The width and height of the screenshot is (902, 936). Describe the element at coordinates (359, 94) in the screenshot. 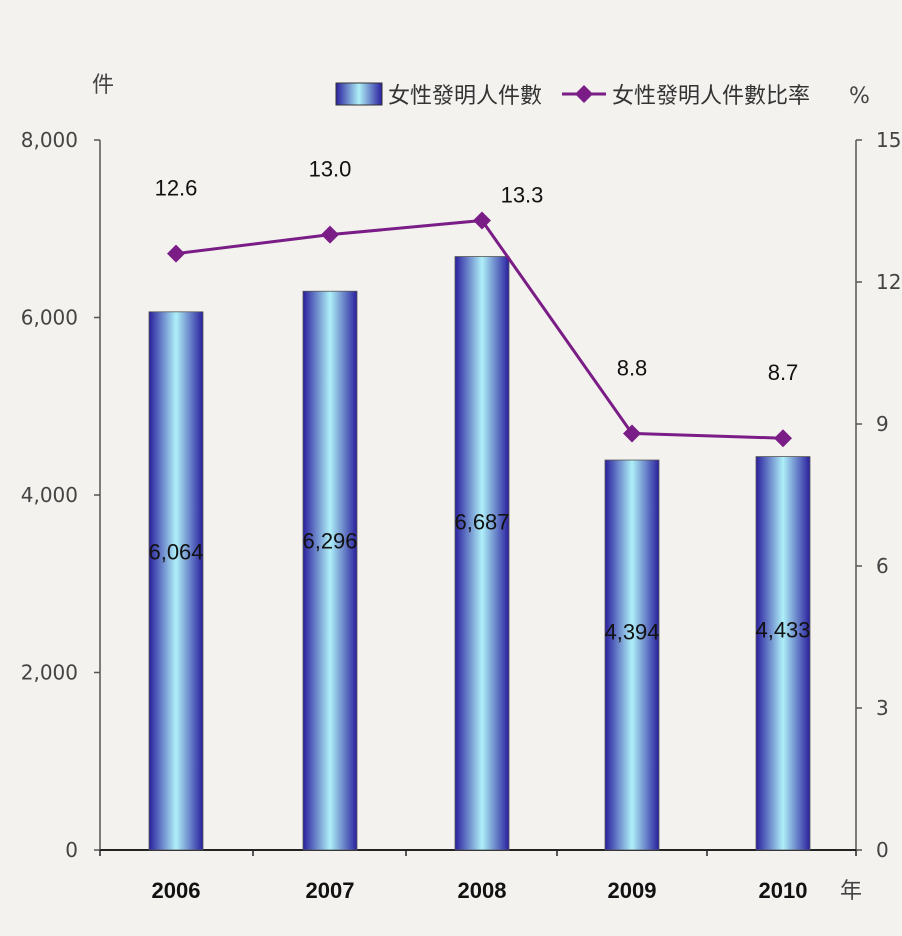

I see `legend-bar-swatch` at that location.